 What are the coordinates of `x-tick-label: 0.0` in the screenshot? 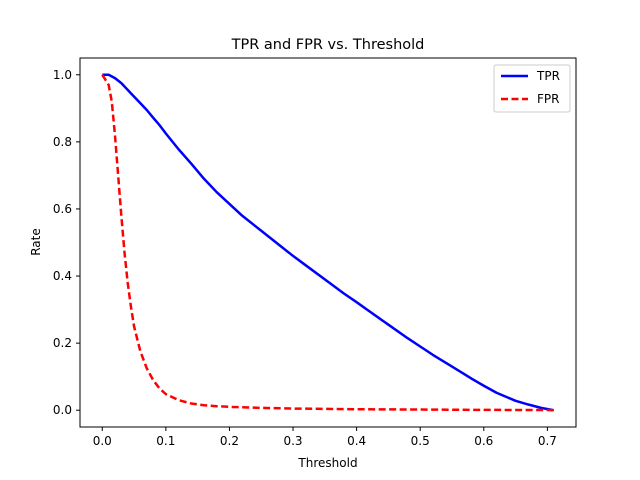 It's located at (102, 441).